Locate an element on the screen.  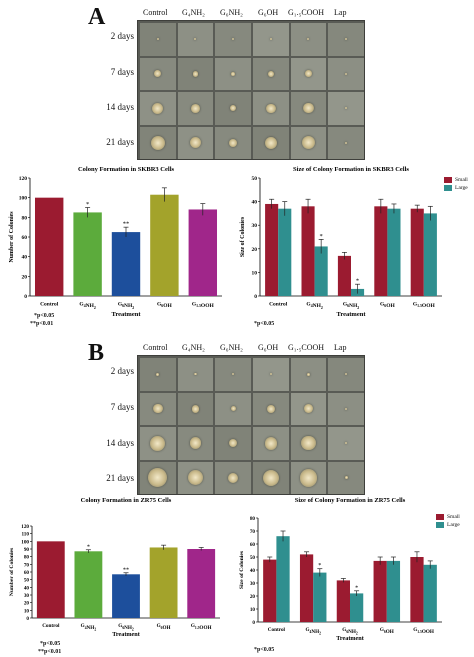
zr75-size-legend: Small Large is located at coordinates (448, 521).